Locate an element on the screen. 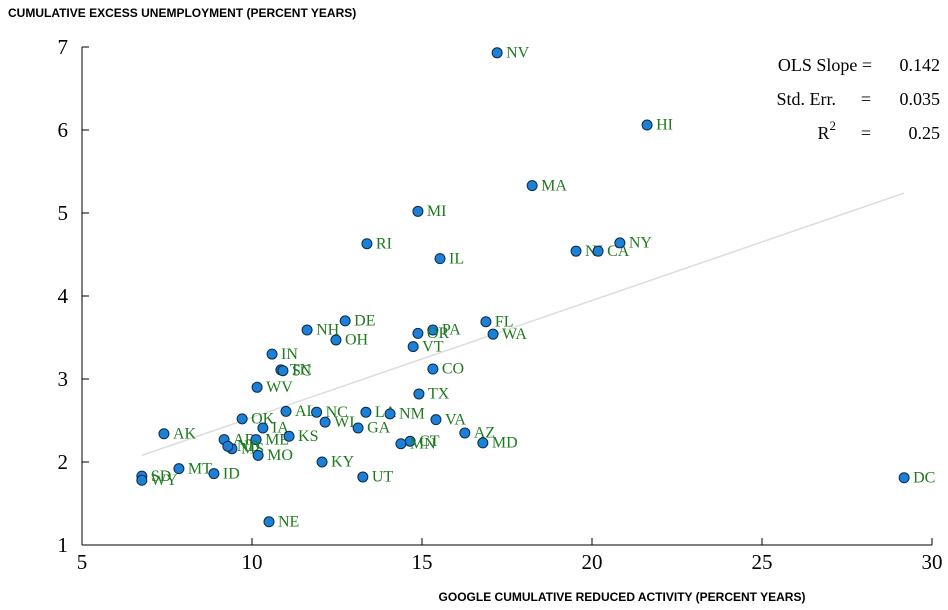  y-tick-label: 1 is located at coordinates (63, 545).